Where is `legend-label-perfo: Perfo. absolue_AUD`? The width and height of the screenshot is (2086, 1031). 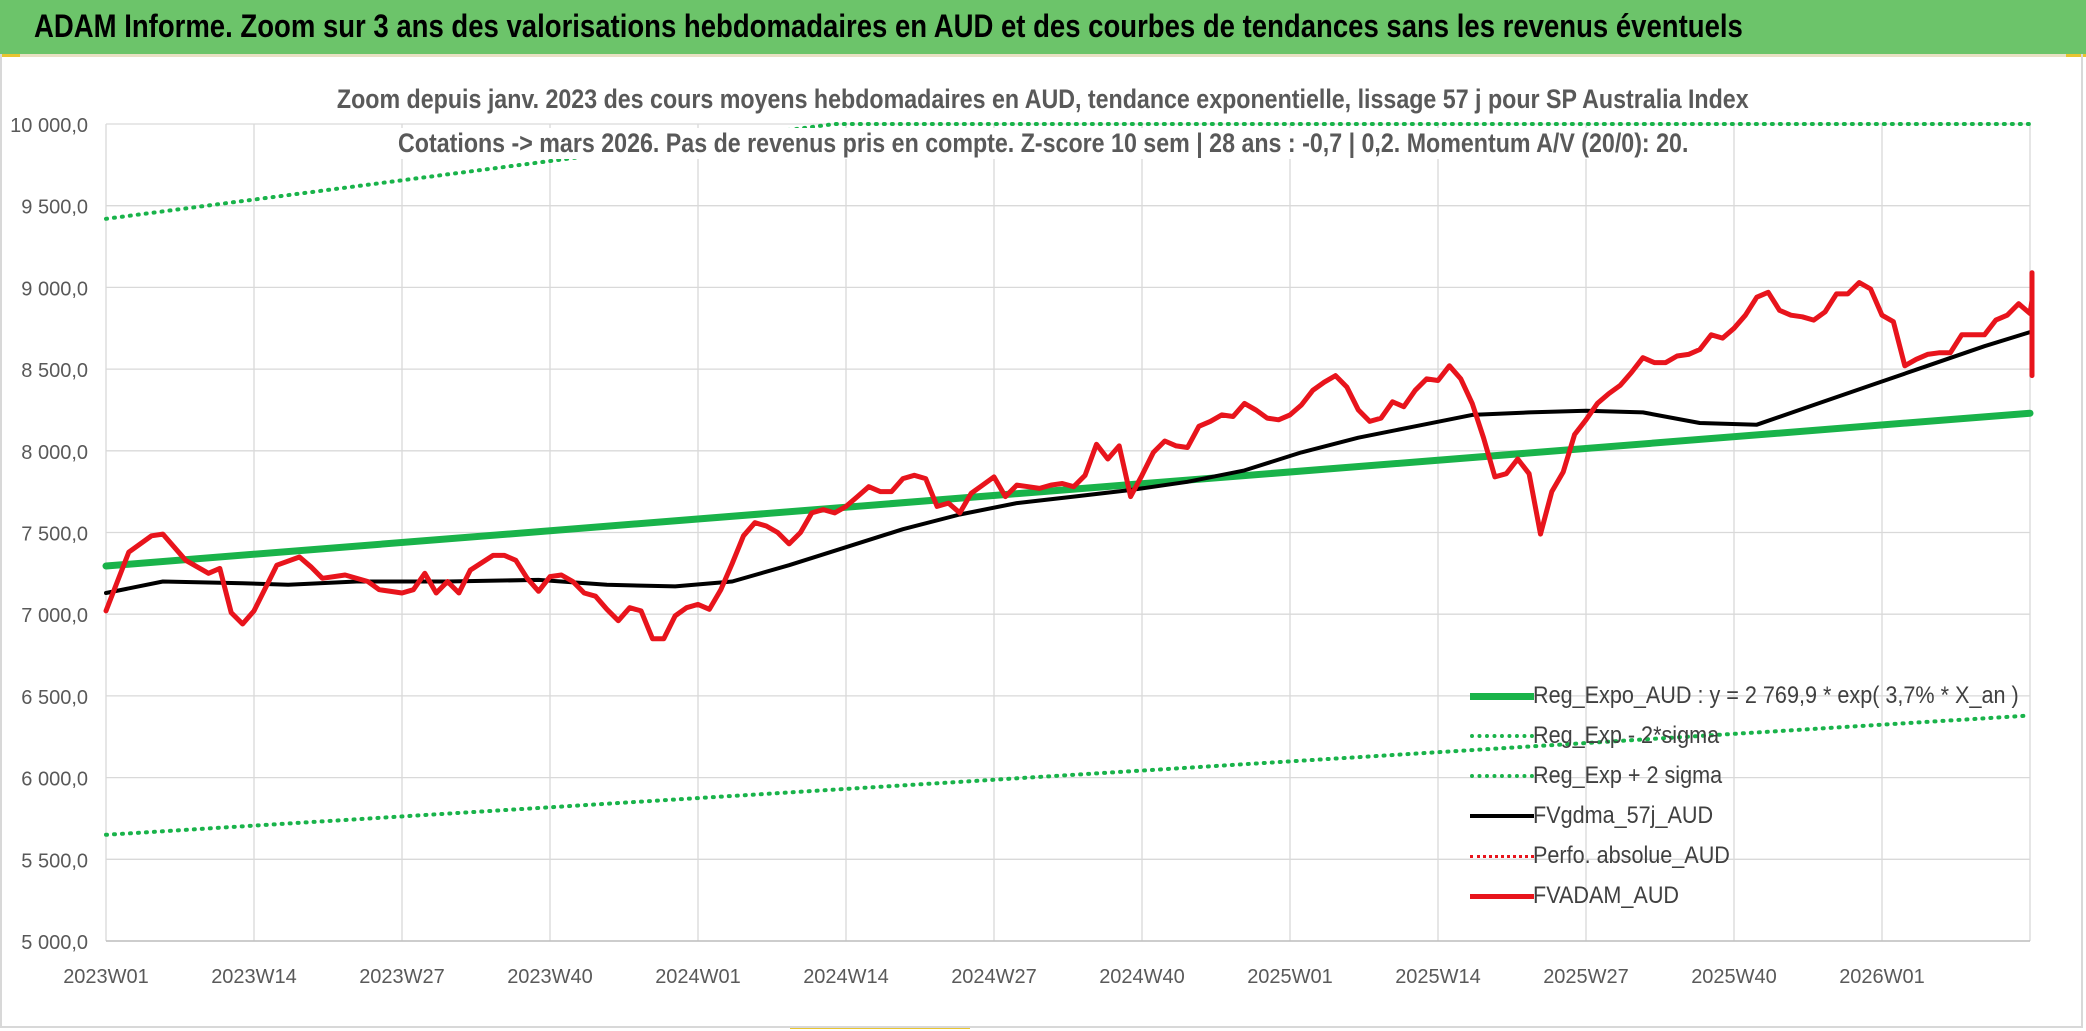
legend-label-perfo: Perfo. absolue_AUD is located at coordinates (1631, 855).